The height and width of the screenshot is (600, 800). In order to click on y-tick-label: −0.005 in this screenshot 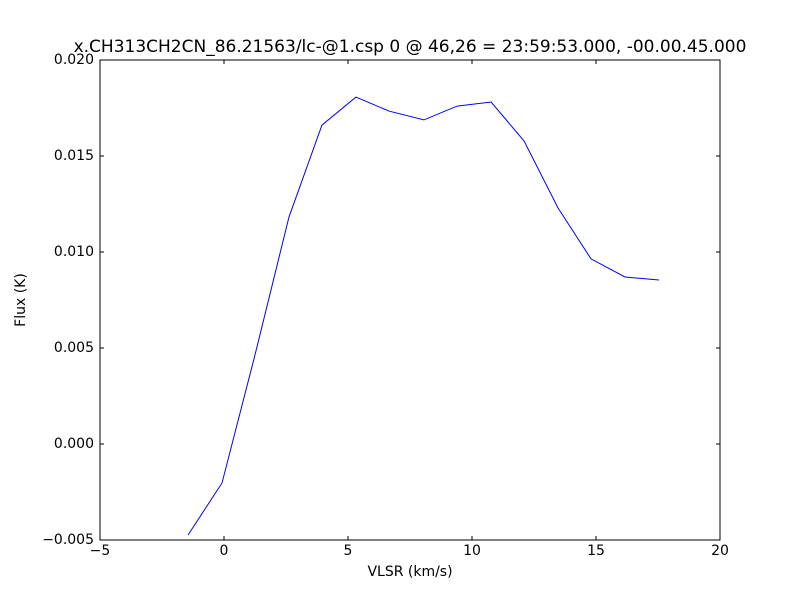, I will do `click(68, 540)`.